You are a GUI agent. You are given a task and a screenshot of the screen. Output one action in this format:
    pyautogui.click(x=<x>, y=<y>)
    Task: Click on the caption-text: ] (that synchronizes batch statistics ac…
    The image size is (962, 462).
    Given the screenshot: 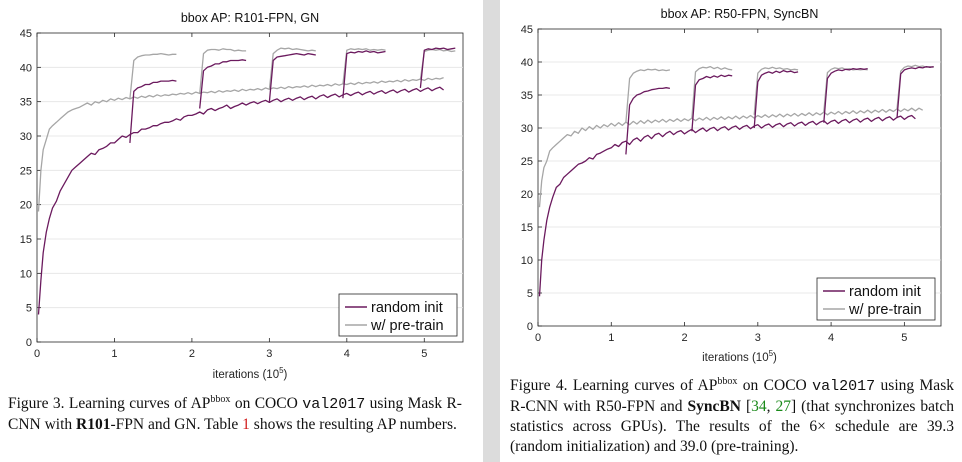 What is the action you would take?
    pyautogui.click(x=732, y=426)
    